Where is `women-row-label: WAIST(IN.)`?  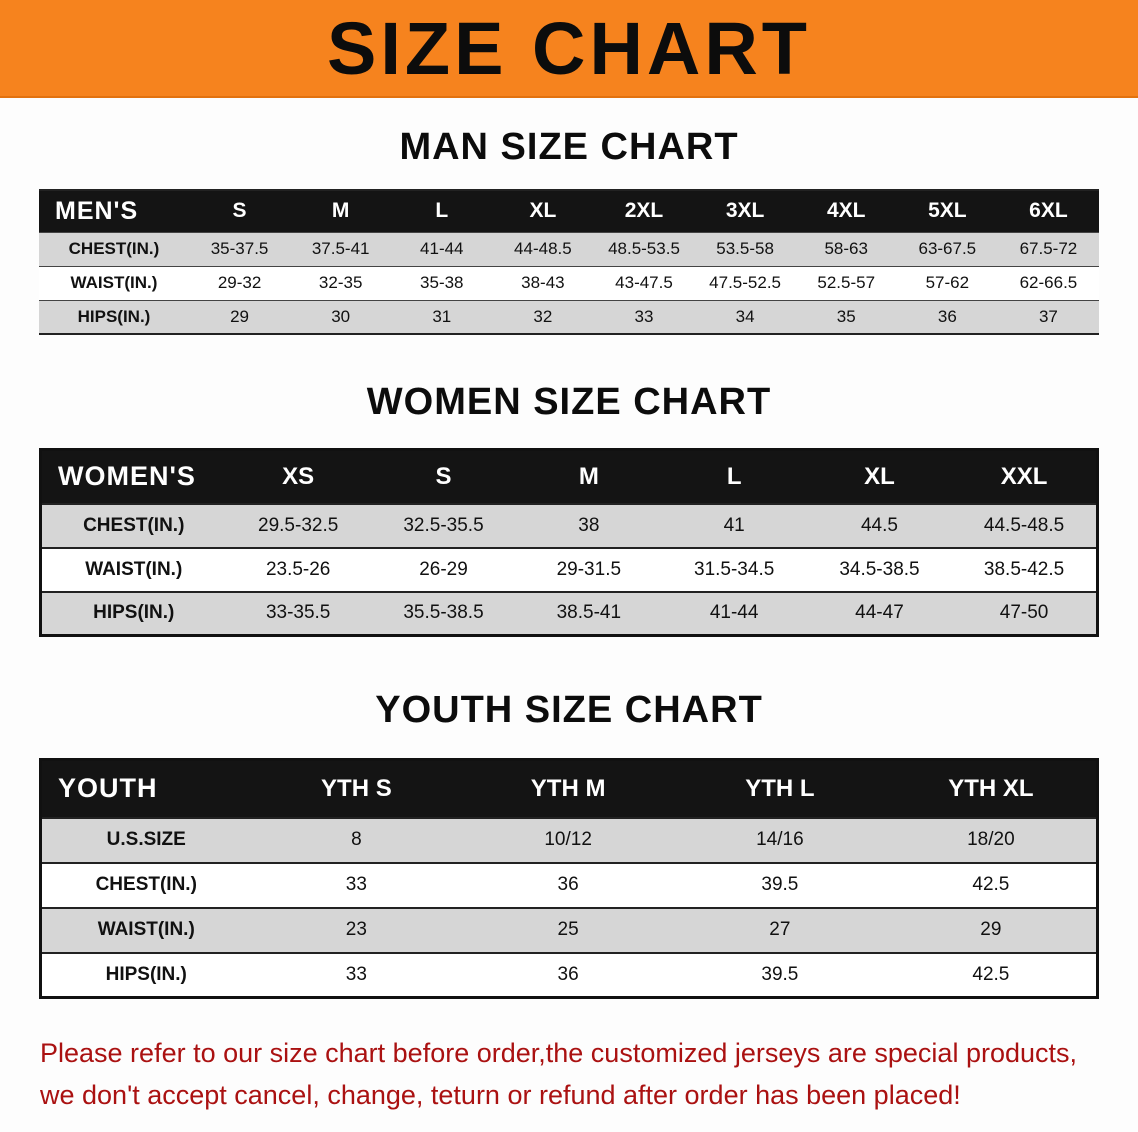 women-row-label: WAIST(IN.) is located at coordinates (133, 569).